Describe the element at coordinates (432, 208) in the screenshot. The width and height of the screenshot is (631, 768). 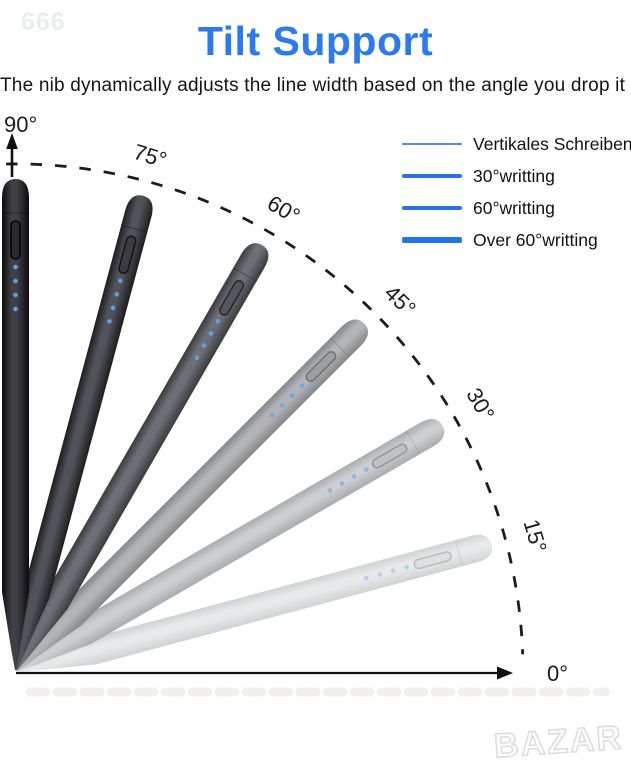
I see `legend-line-thick-icon` at that location.